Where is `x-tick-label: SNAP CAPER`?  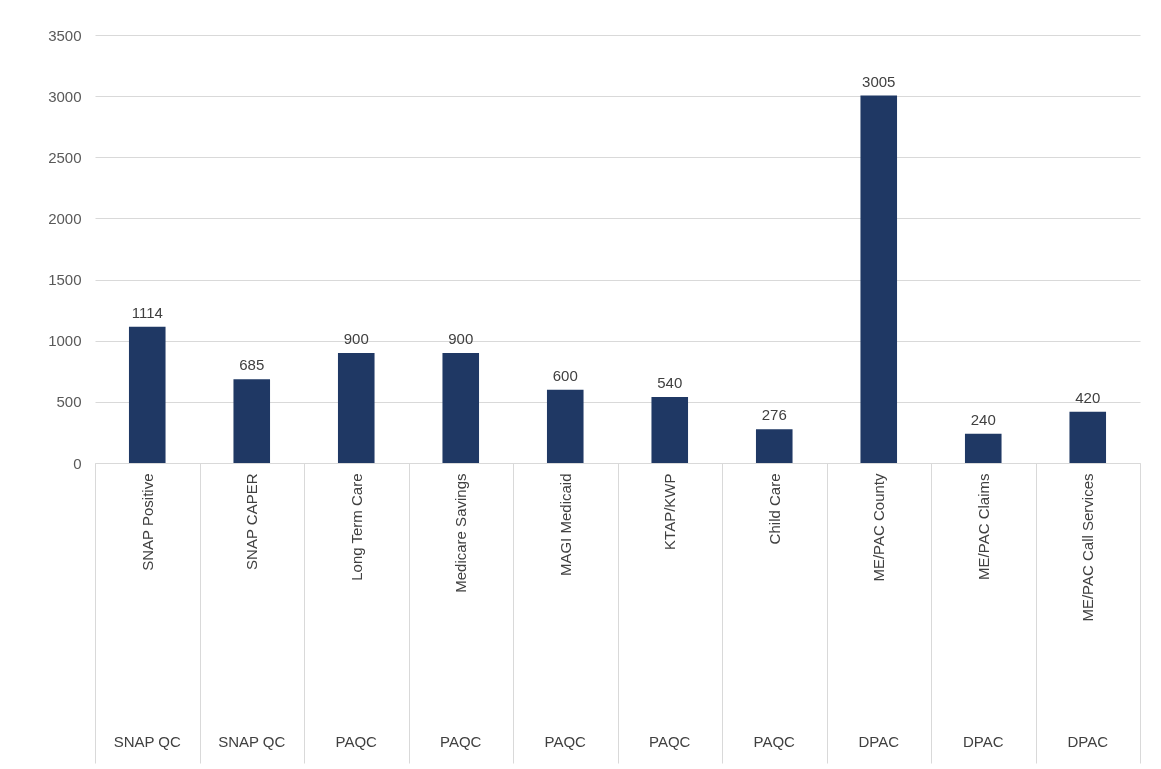
x-tick-label: SNAP CAPER is located at coordinates (252, 521).